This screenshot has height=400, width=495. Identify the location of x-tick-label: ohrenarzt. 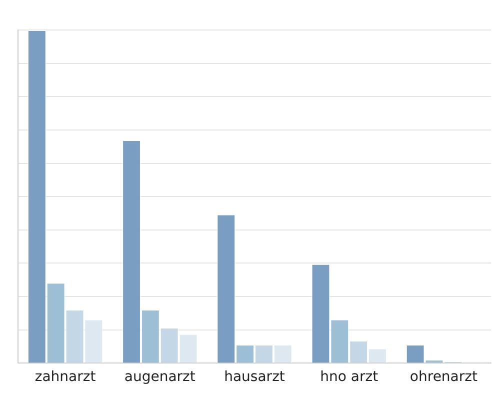
(444, 377).